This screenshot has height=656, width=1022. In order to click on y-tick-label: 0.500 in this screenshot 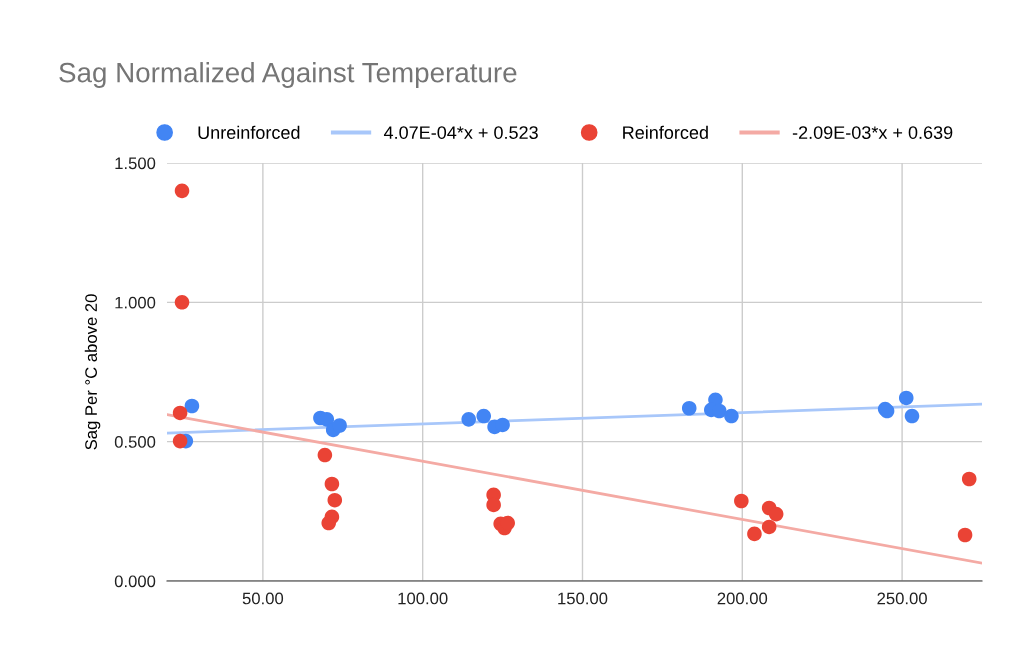, I will do `click(135, 442)`.